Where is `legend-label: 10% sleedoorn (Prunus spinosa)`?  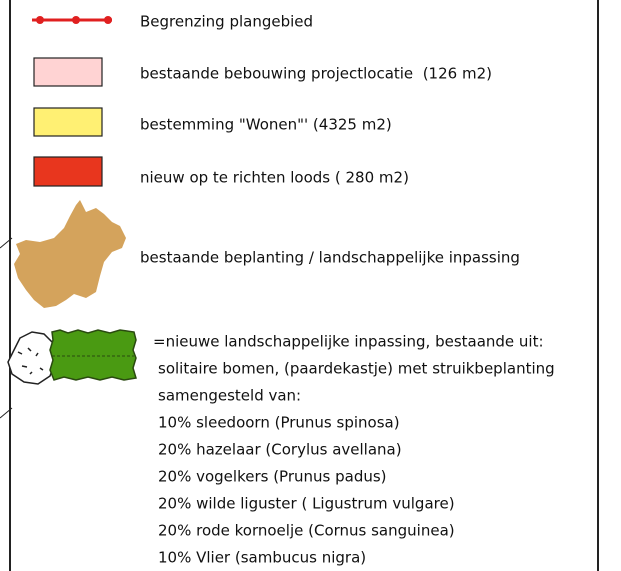 legend-label: 10% sleedoorn (Prunus spinosa) is located at coordinates (279, 423).